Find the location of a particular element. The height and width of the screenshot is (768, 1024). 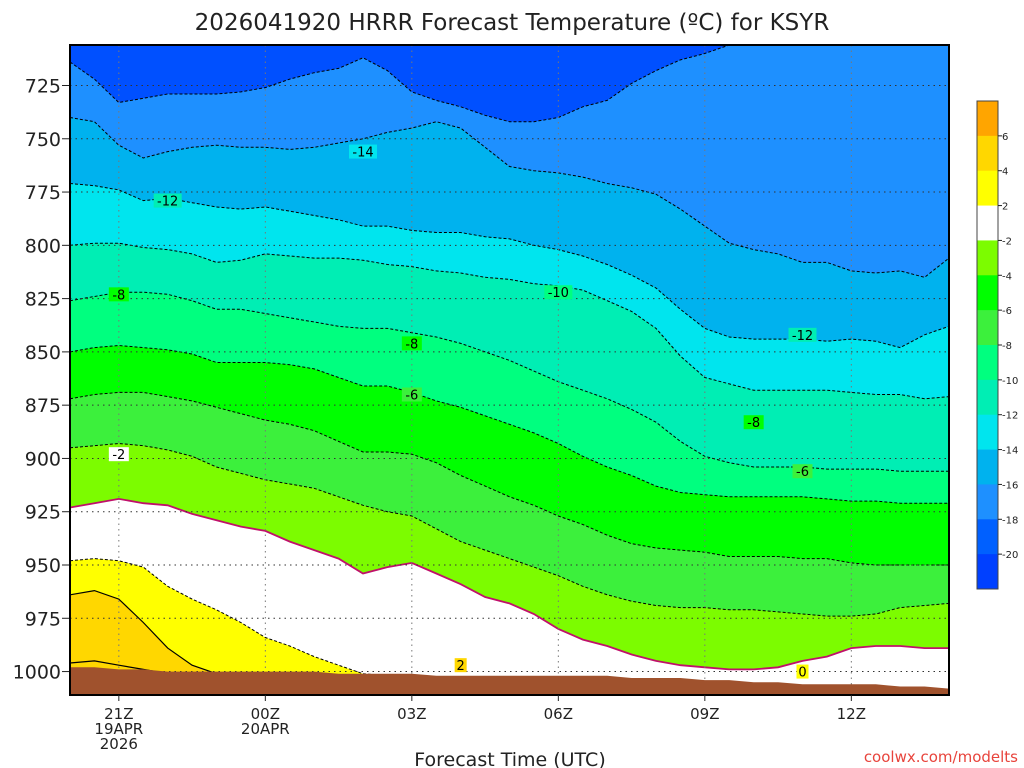

y-tick-label: 725 is located at coordinates (43, 86).